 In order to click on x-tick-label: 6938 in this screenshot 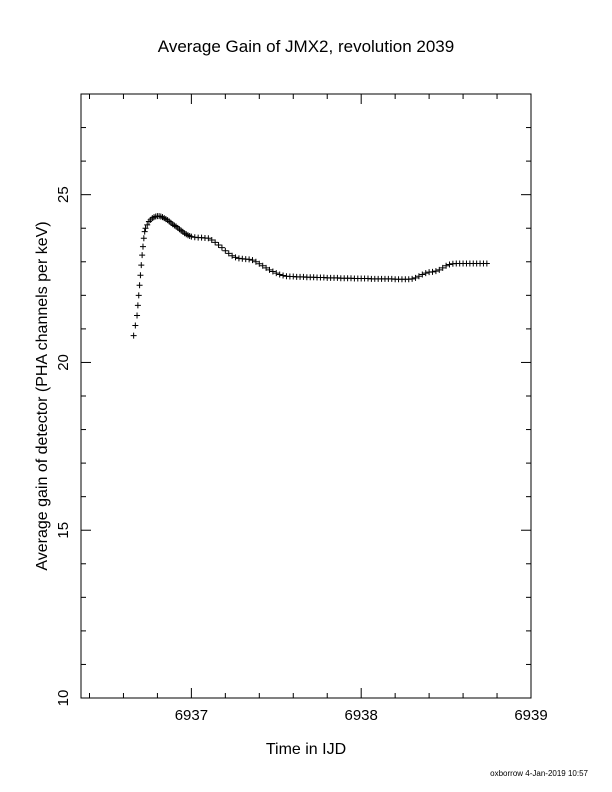, I will do `click(361, 715)`.